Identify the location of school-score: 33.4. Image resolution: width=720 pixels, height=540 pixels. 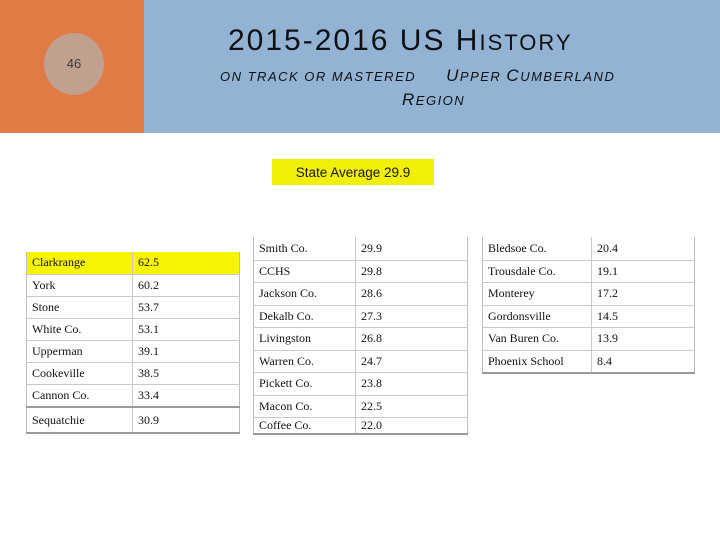
(186, 396).